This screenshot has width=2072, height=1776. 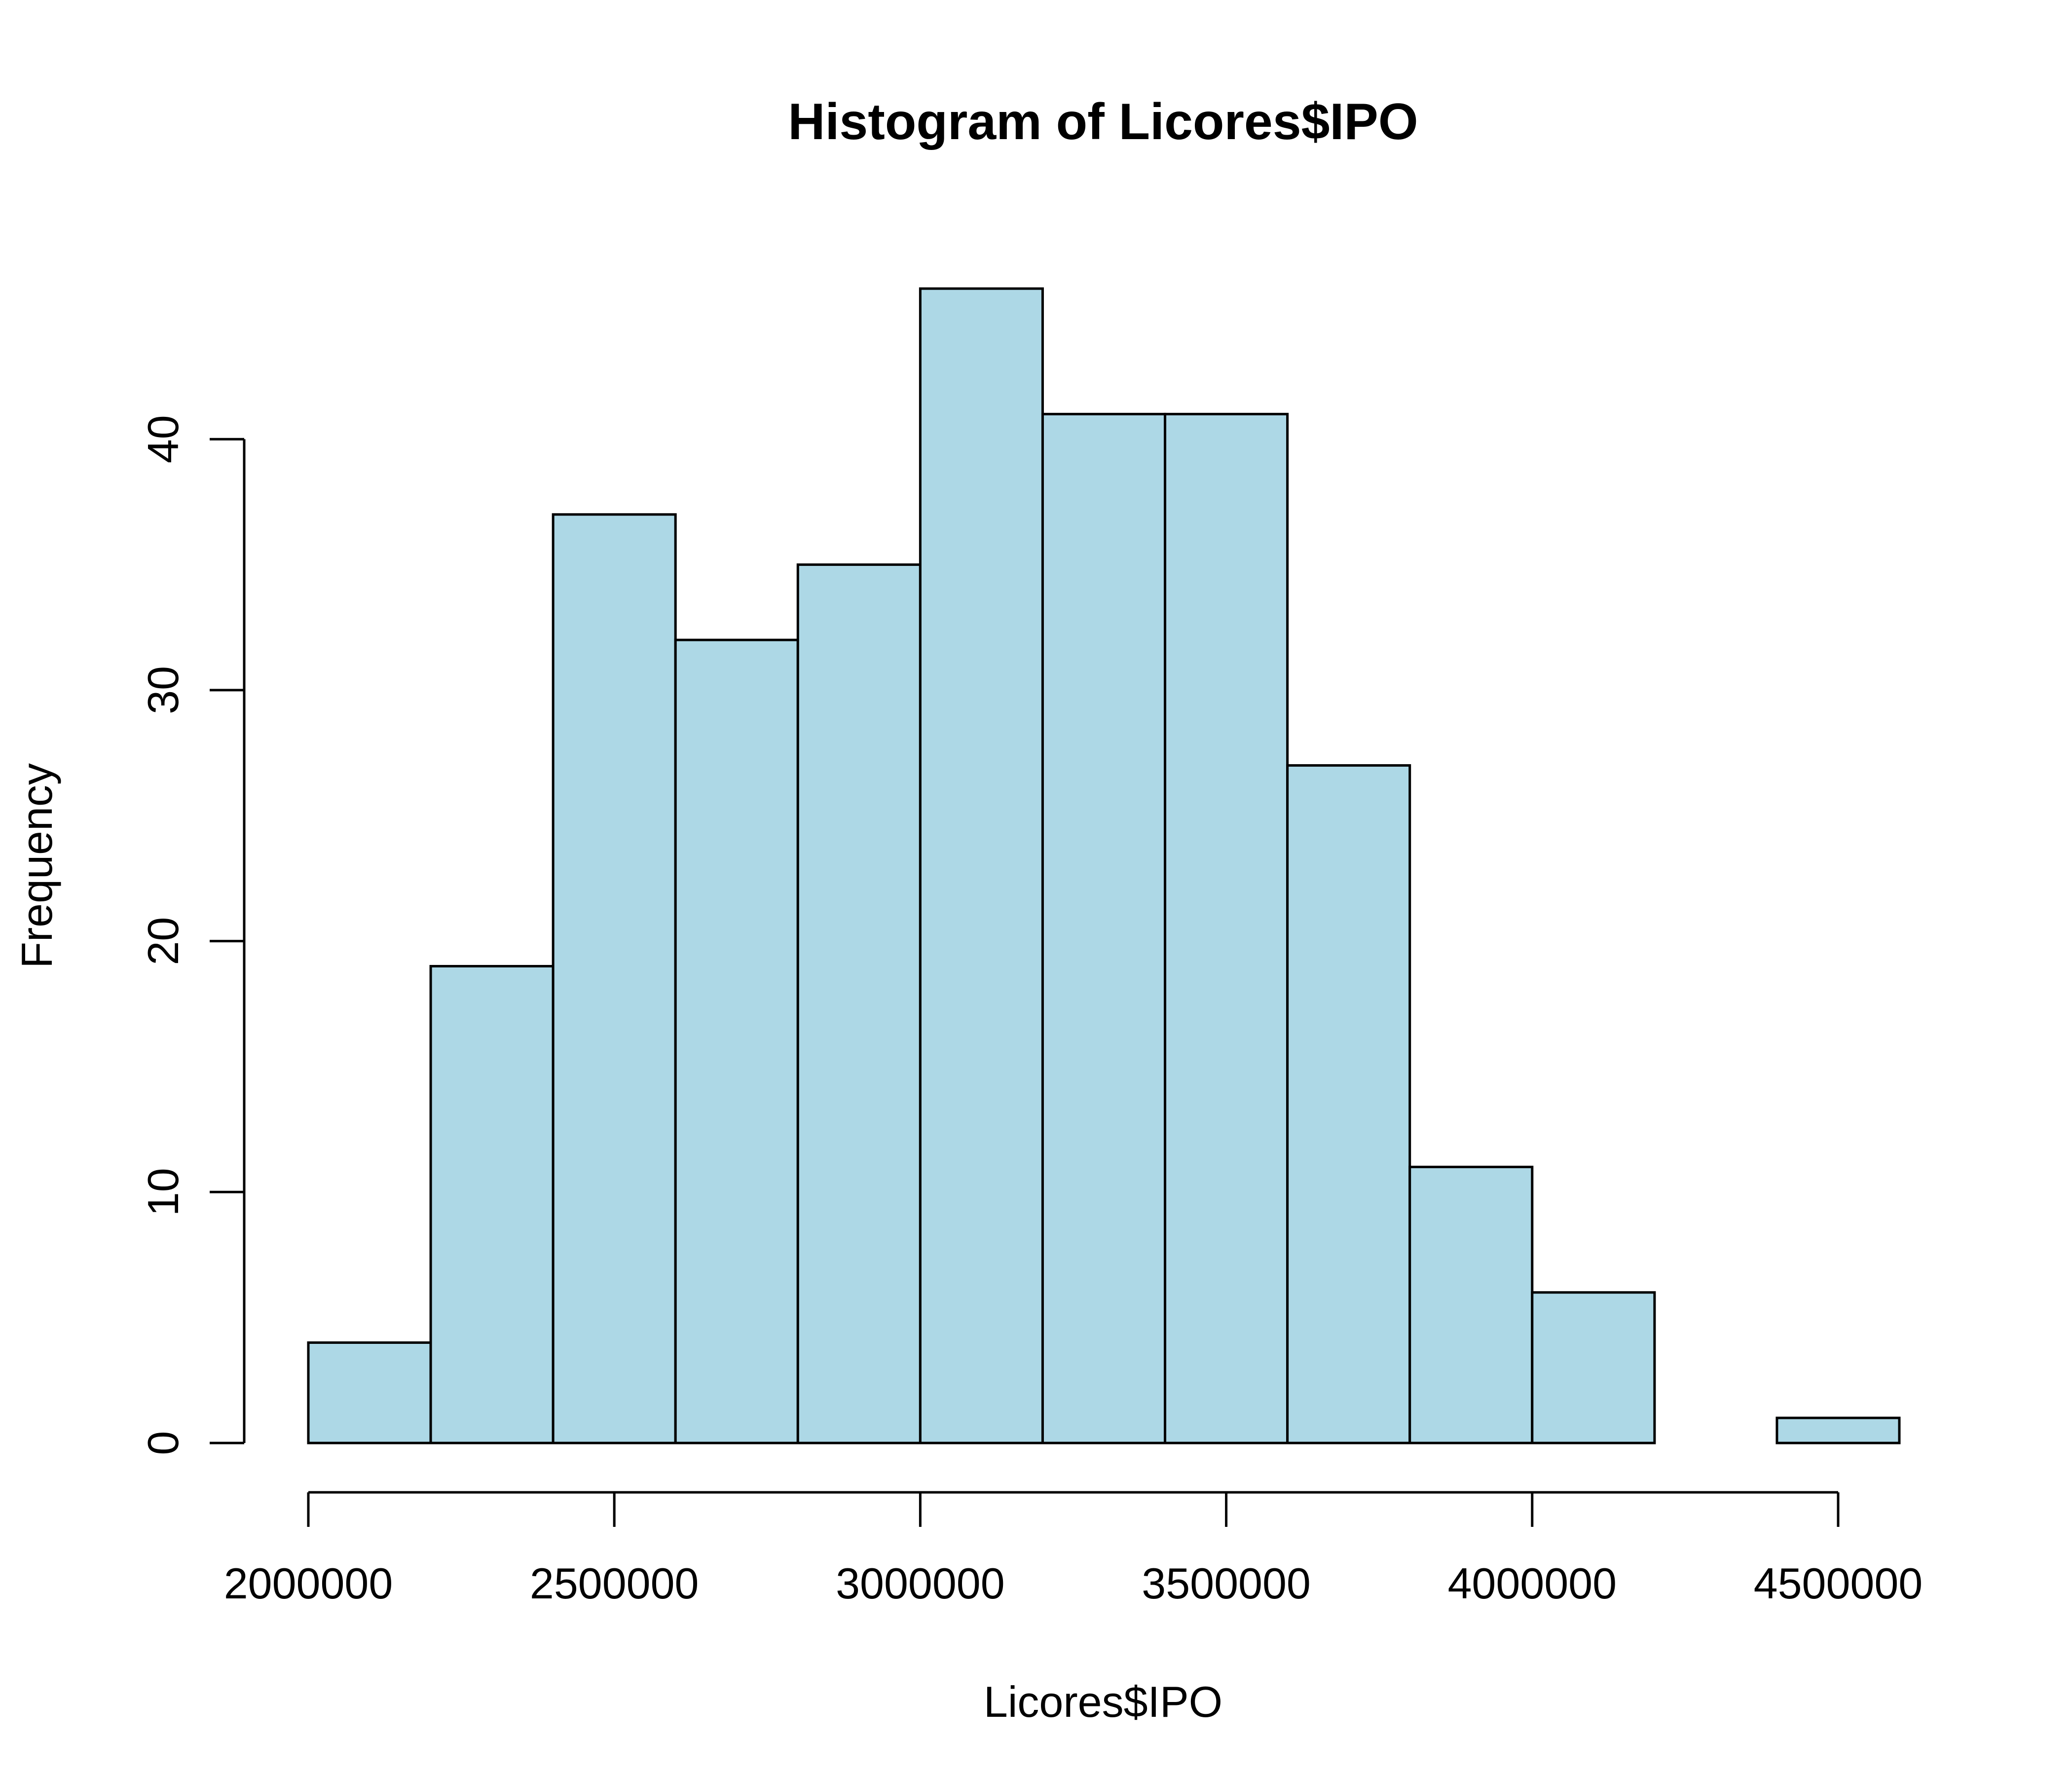 What do you see at coordinates (163, 439) in the screenshot?
I see `y-tick-label-4: 40` at bounding box center [163, 439].